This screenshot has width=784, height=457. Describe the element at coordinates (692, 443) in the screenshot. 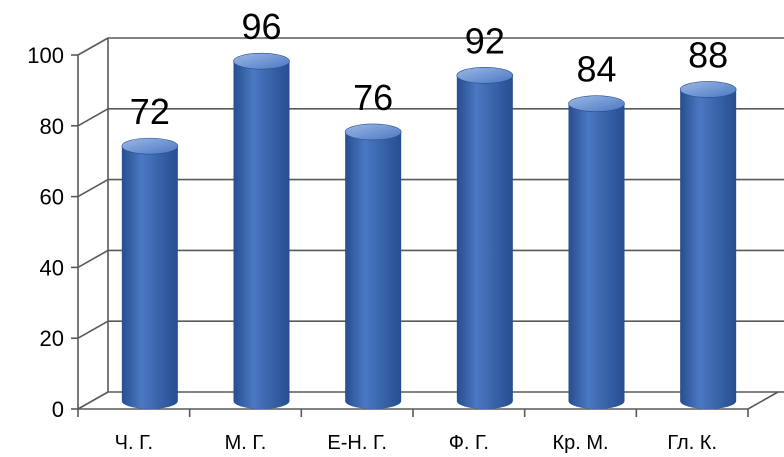

I see `xtick-label: Гл. К.` at that location.